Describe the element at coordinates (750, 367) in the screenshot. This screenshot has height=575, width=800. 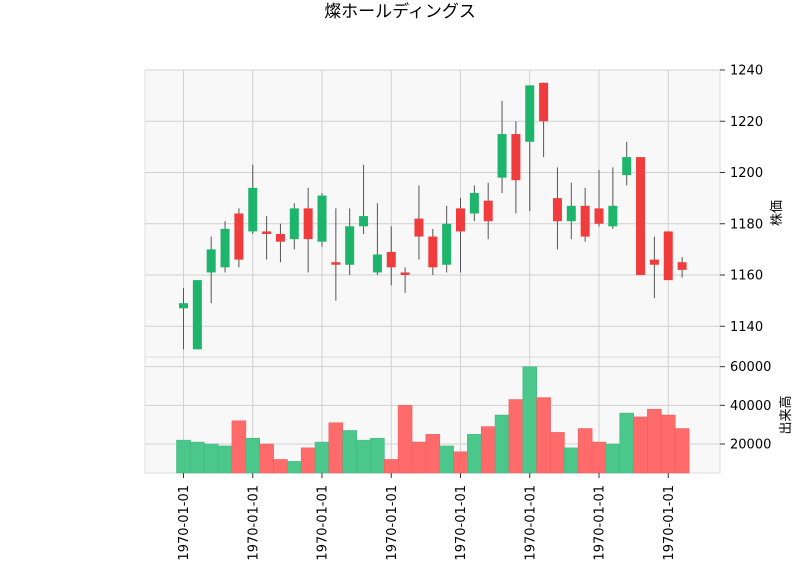
I see `volume-tick-label: 60000` at that location.